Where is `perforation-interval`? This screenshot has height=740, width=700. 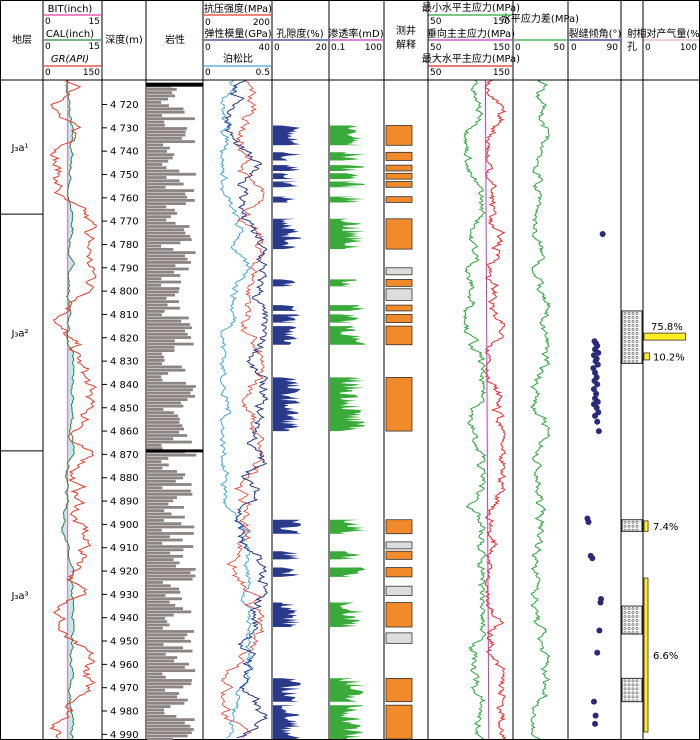 perforation-interval is located at coordinates (632, 690).